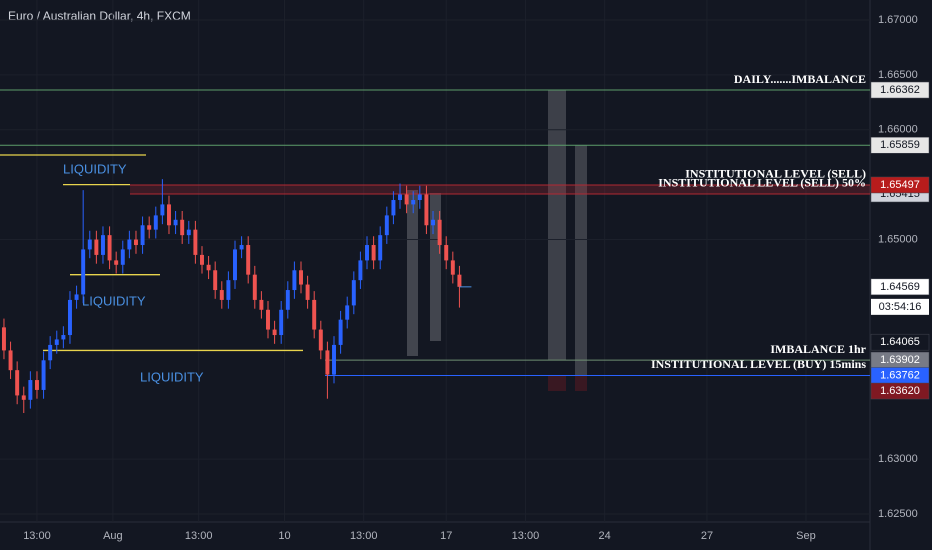 Image resolution: width=932 pixels, height=550 pixels. What do you see at coordinates (898, 130) in the screenshot?
I see `y-tick-label: 1.66000` at bounding box center [898, 130].